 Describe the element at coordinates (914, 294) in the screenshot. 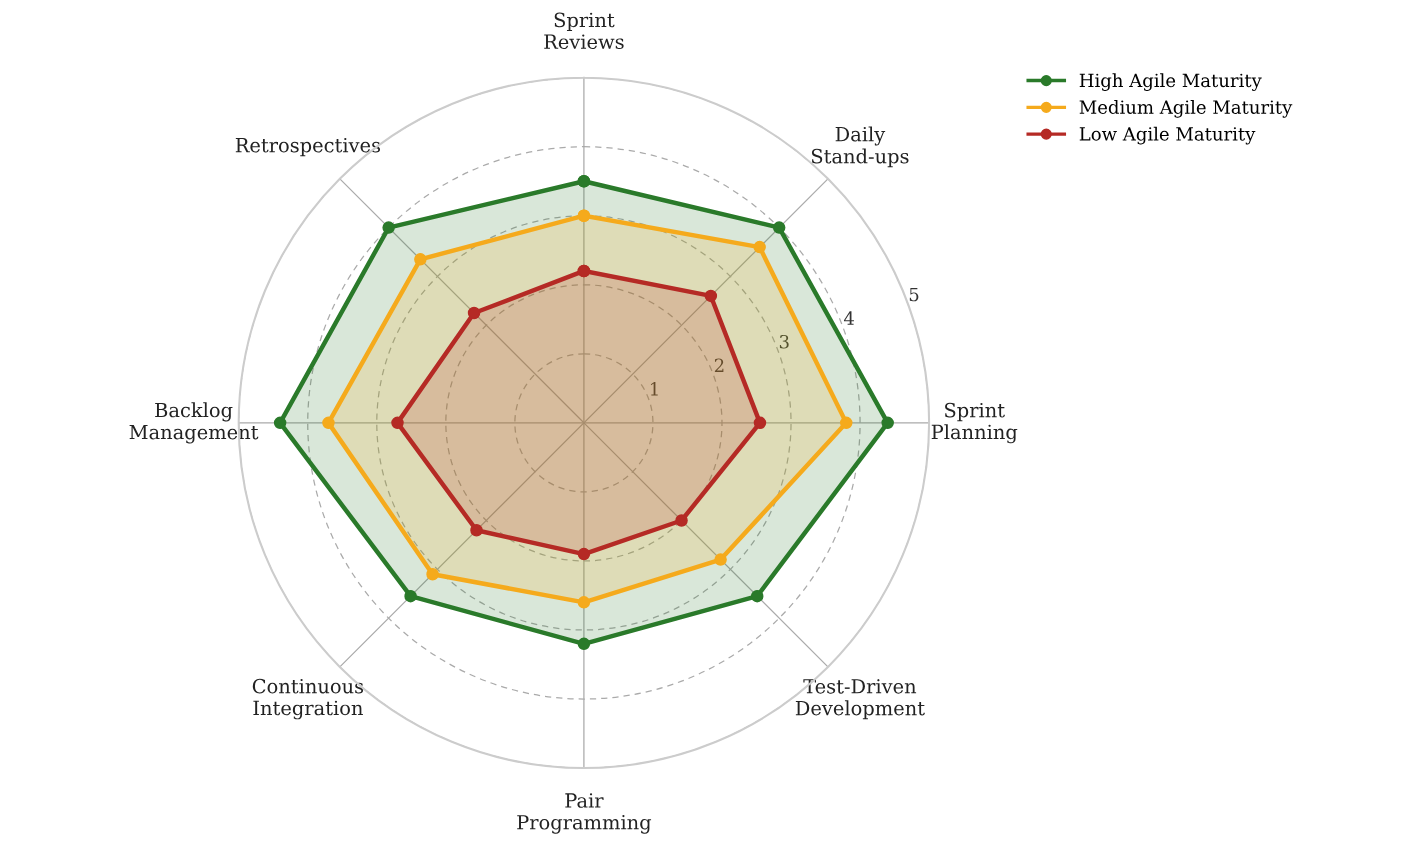

I see `y-tick-label: 5` at that location.